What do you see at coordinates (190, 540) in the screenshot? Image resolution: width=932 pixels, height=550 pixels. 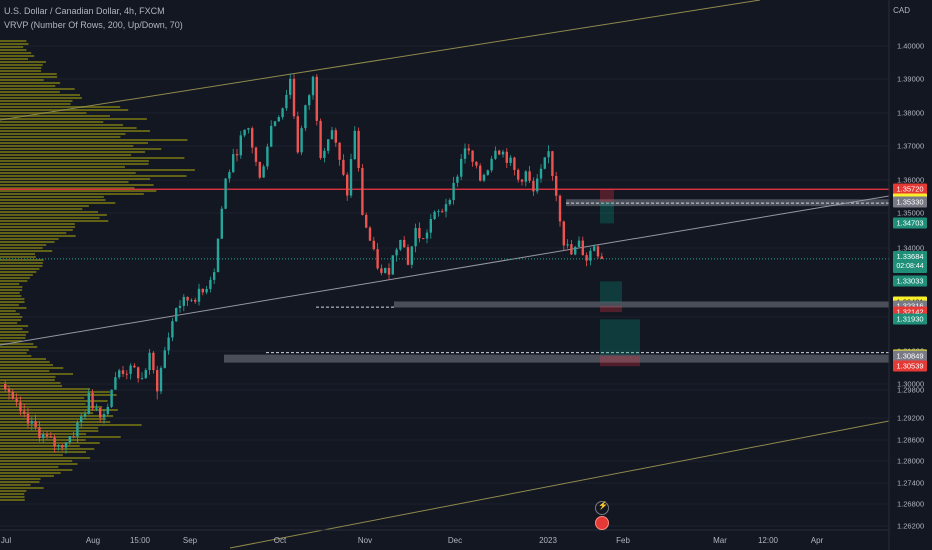 I see `time-tick-3: Sep` at bounding box center [190, 540].